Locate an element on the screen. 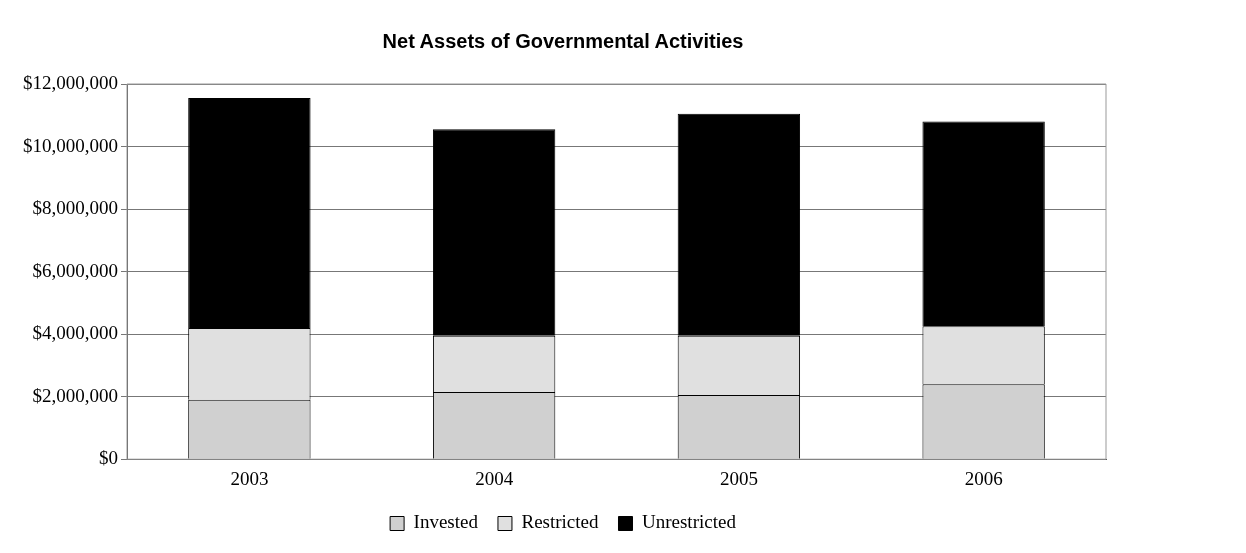  x-tick-label: 2005 is located at coordinates (738, 478).